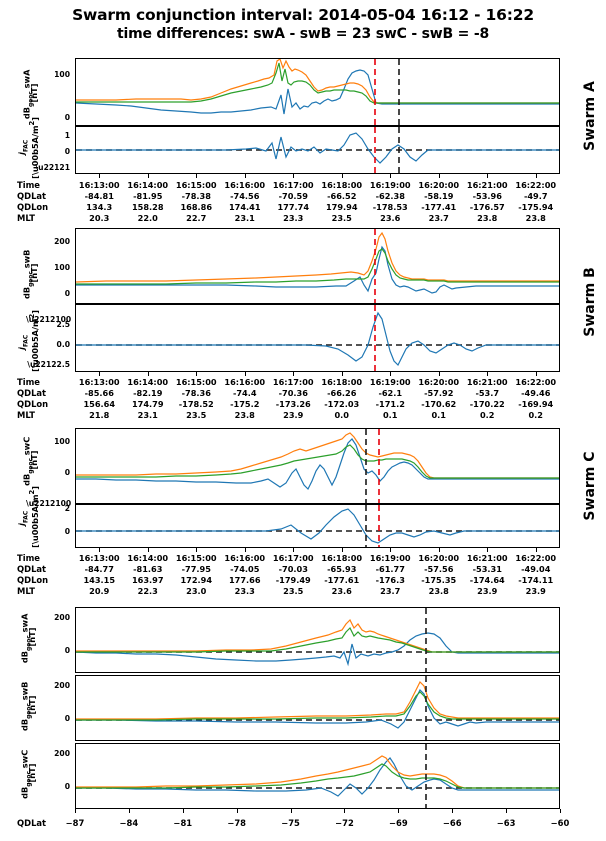  What do you see at coordinates (317, 526) in the screenshot?
I see `panel-swarmC-jfac` at bounding box center [317, 526].